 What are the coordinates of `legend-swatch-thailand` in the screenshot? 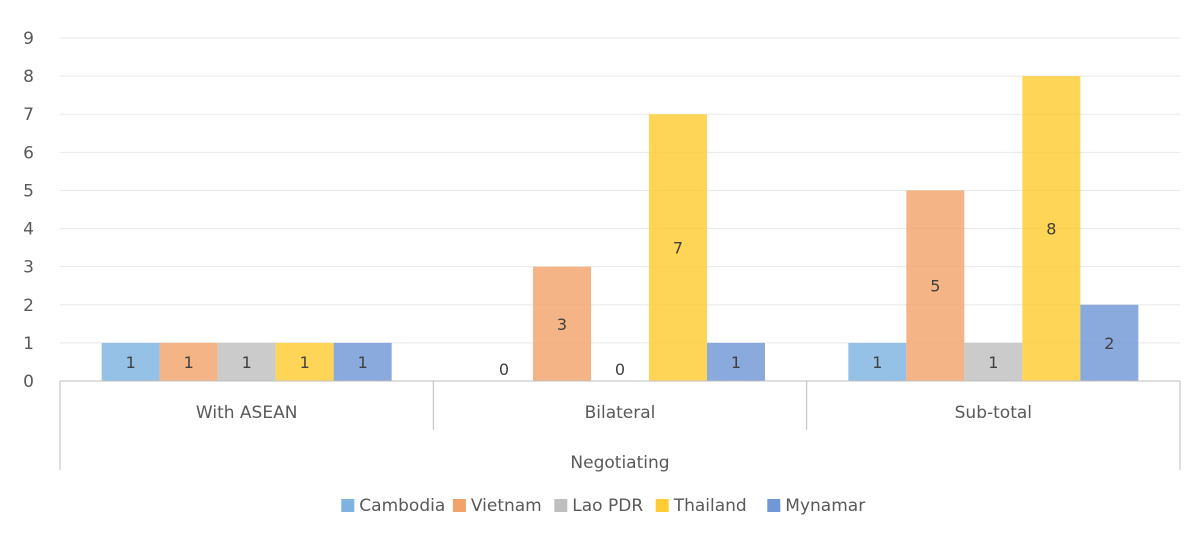 It's located at (662, 505).